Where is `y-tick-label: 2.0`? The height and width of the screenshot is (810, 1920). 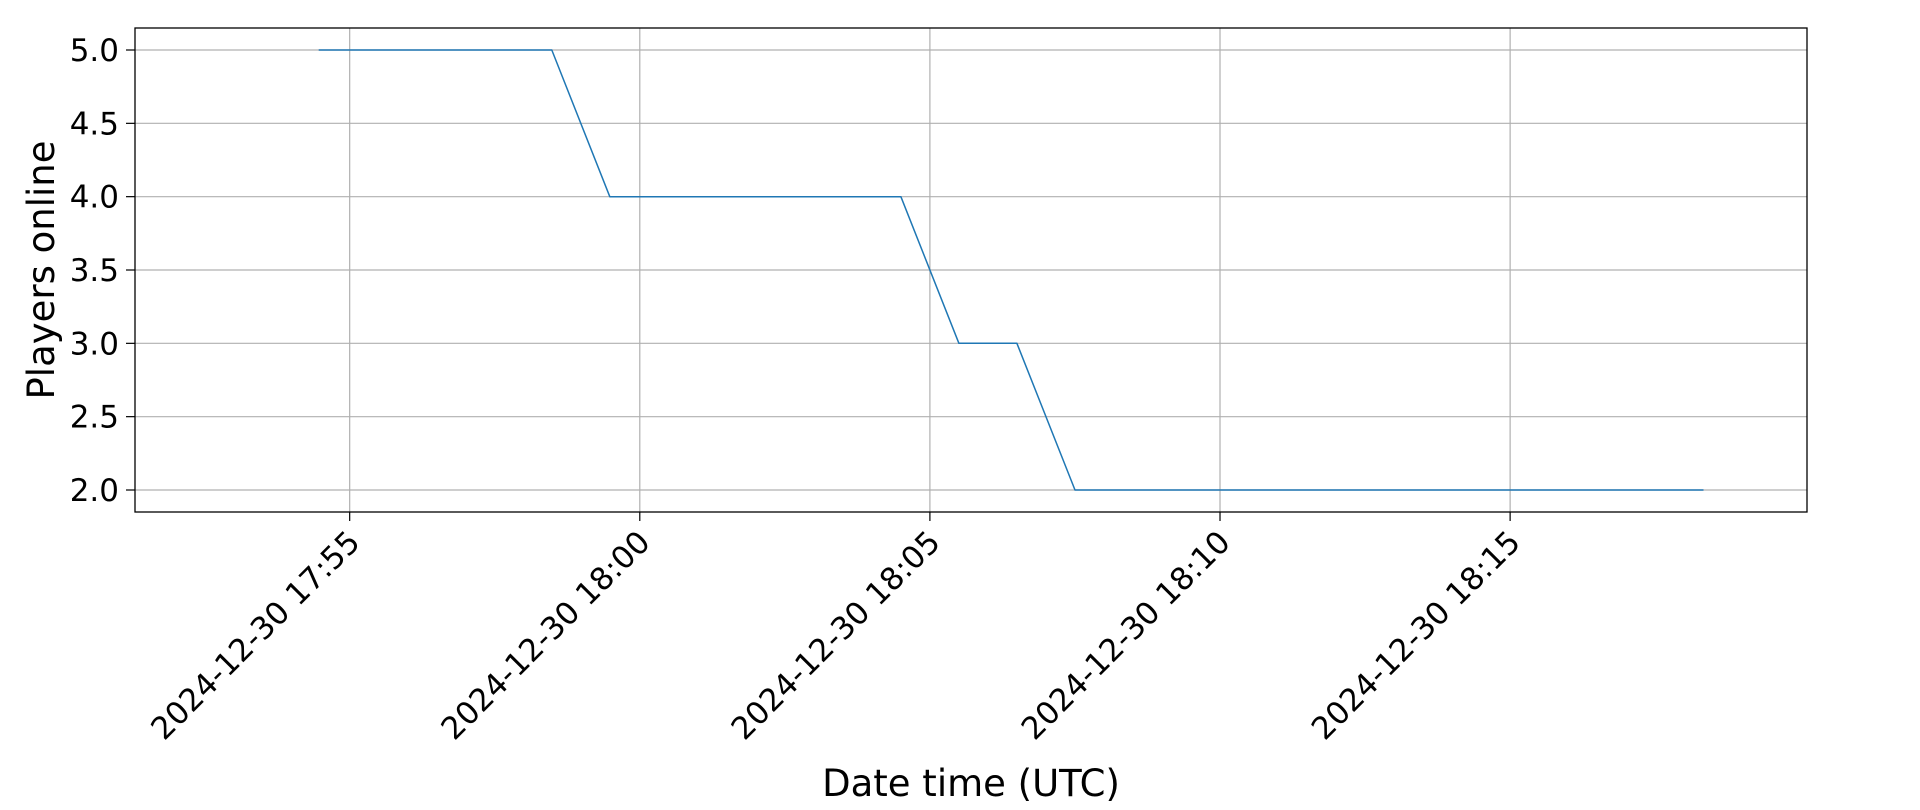 y-tick-label: 2.0 is located at coordinates (94, 491).